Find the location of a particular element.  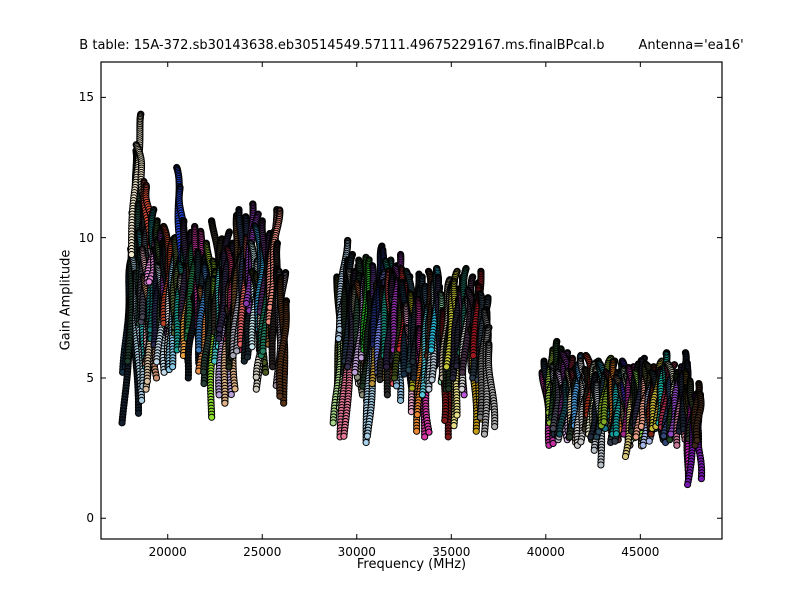

y-tick-label: 15 is located at coordinates (86, 97).